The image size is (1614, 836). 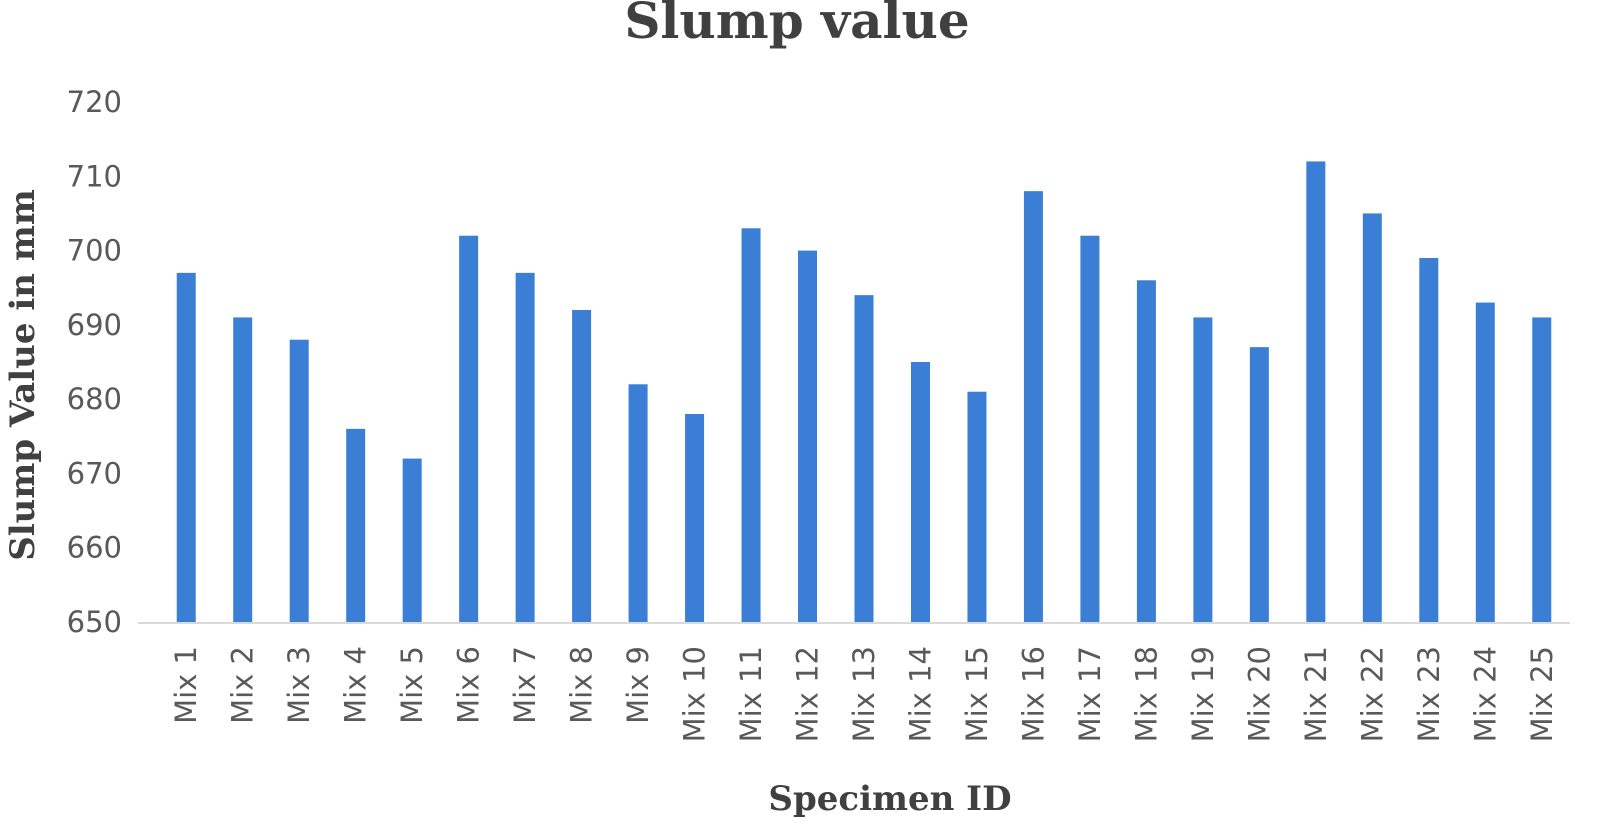 I want to click on x-tick-label: Mix 3, so click(x=299, y=685).